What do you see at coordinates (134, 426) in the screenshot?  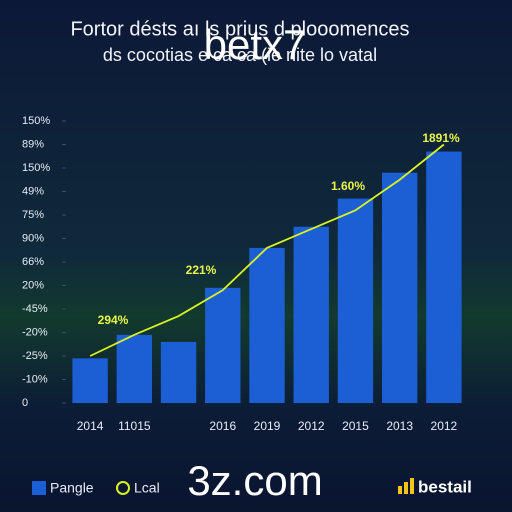 I see `x-tick-label: 11015` at bounding box center [134, 426].